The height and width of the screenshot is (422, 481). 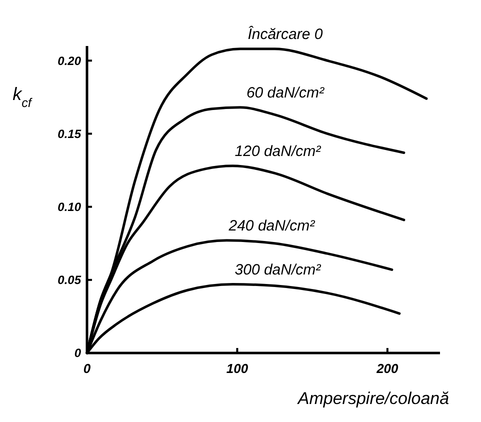 I want to click on y-tick-label: 0.20, so click(x=70, y=61).